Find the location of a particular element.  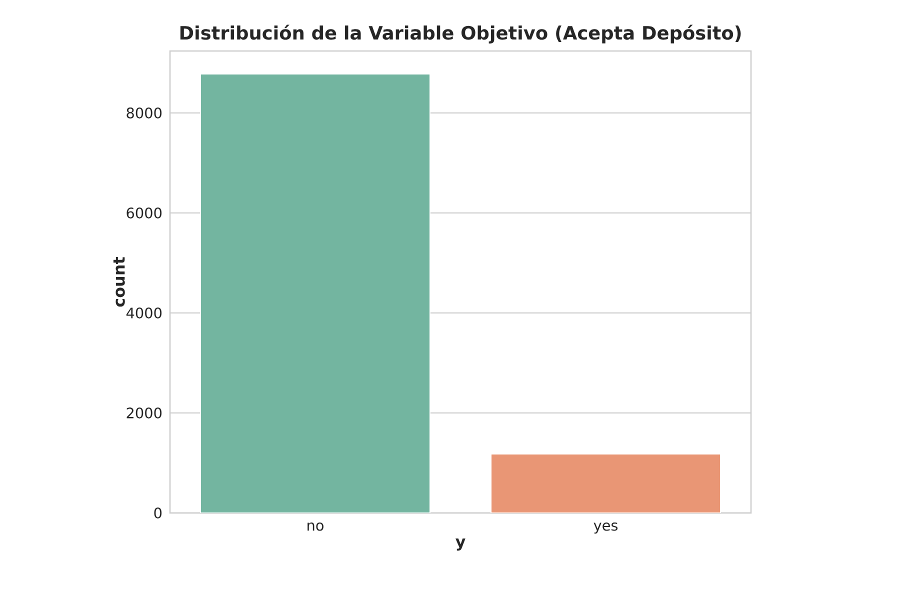

y-tick-label: 4000 is located at coordinates (144, 313).